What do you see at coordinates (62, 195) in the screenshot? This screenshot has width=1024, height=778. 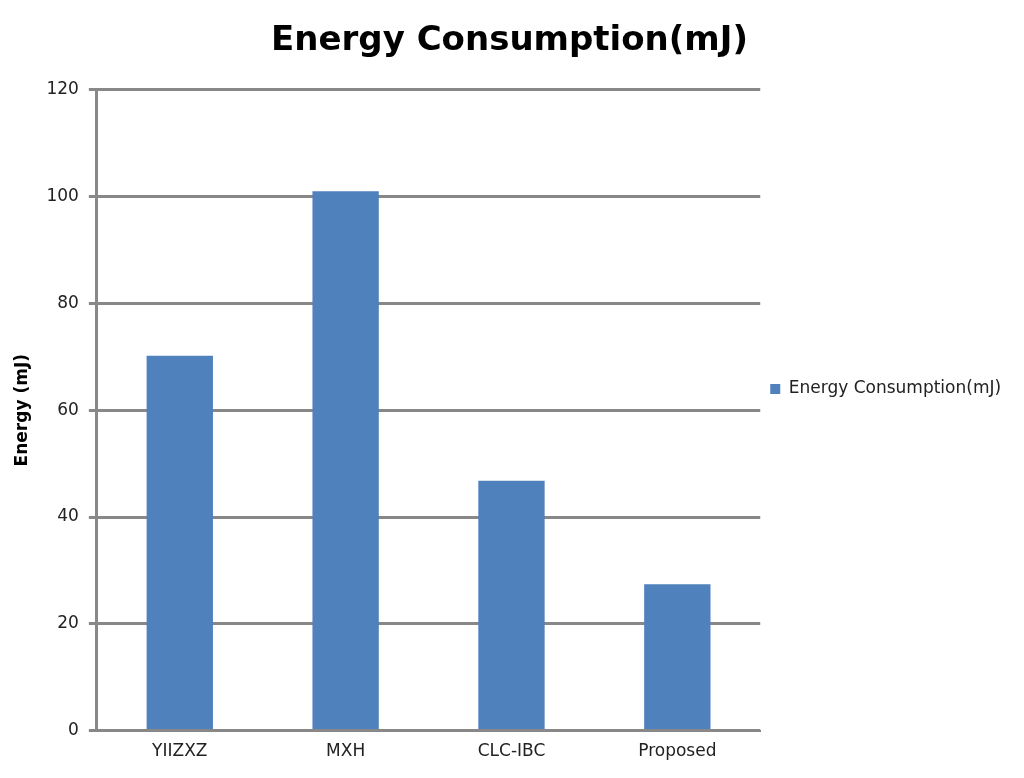 I see `y-tick-label: 100` at bounding box center [62, 195].